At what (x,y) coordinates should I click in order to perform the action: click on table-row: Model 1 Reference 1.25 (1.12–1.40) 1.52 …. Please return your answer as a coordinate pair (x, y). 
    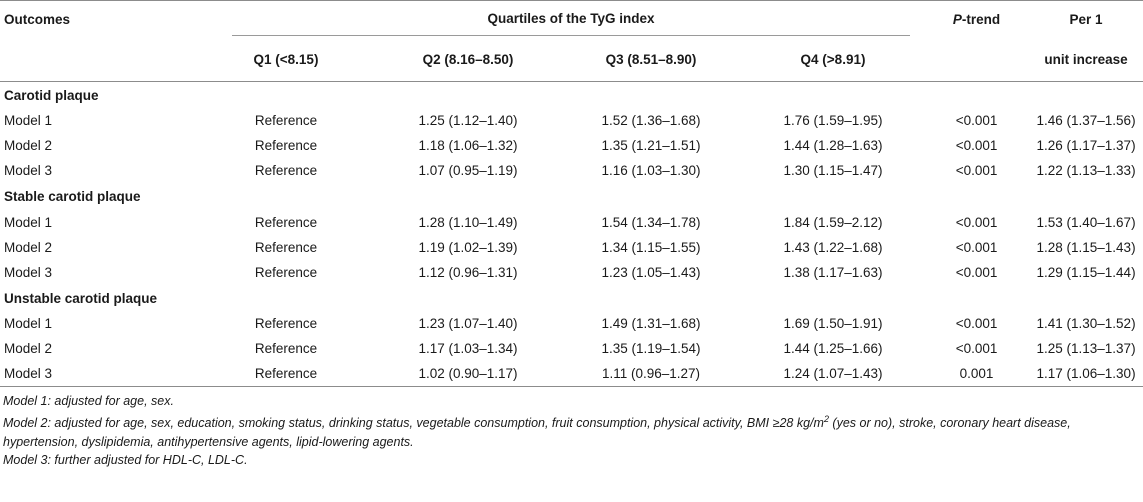
    Looking at the image, I should click on (571, 120).